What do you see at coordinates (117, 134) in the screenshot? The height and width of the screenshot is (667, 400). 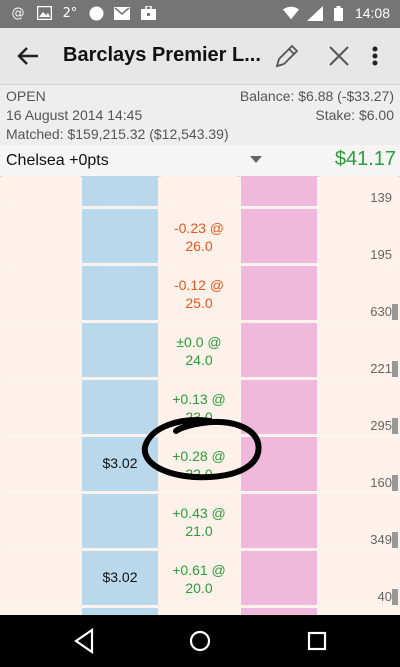 I see `matched-amount: Matched: $159,215.32 ($12,543.39)` at bounding box center [117, 134].